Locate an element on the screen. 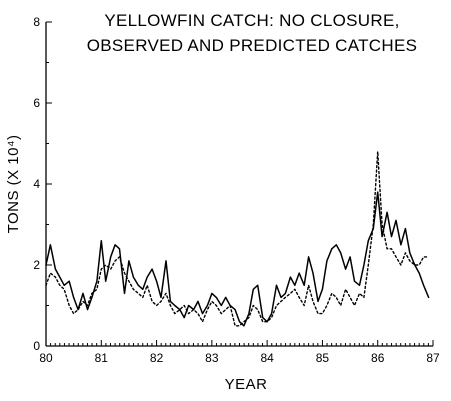 This screenshot has width=451, height=401. x-tick-label: 83 is located at coordinates (212, 358).